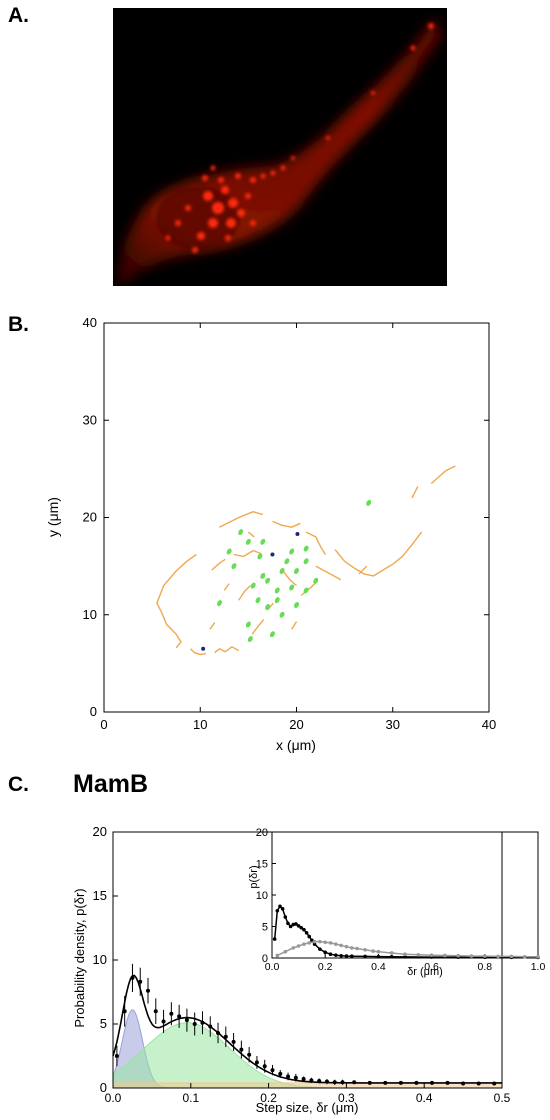  I want to click on b-x-tick-label: 30, so click(393, 724).